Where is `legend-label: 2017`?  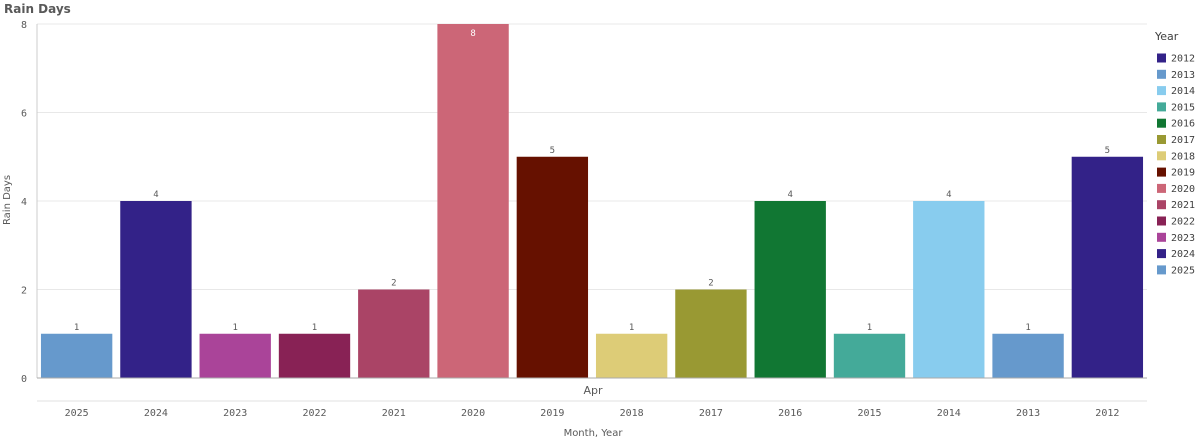 legend-label: 2017 is located at coordinates (1183, 140).